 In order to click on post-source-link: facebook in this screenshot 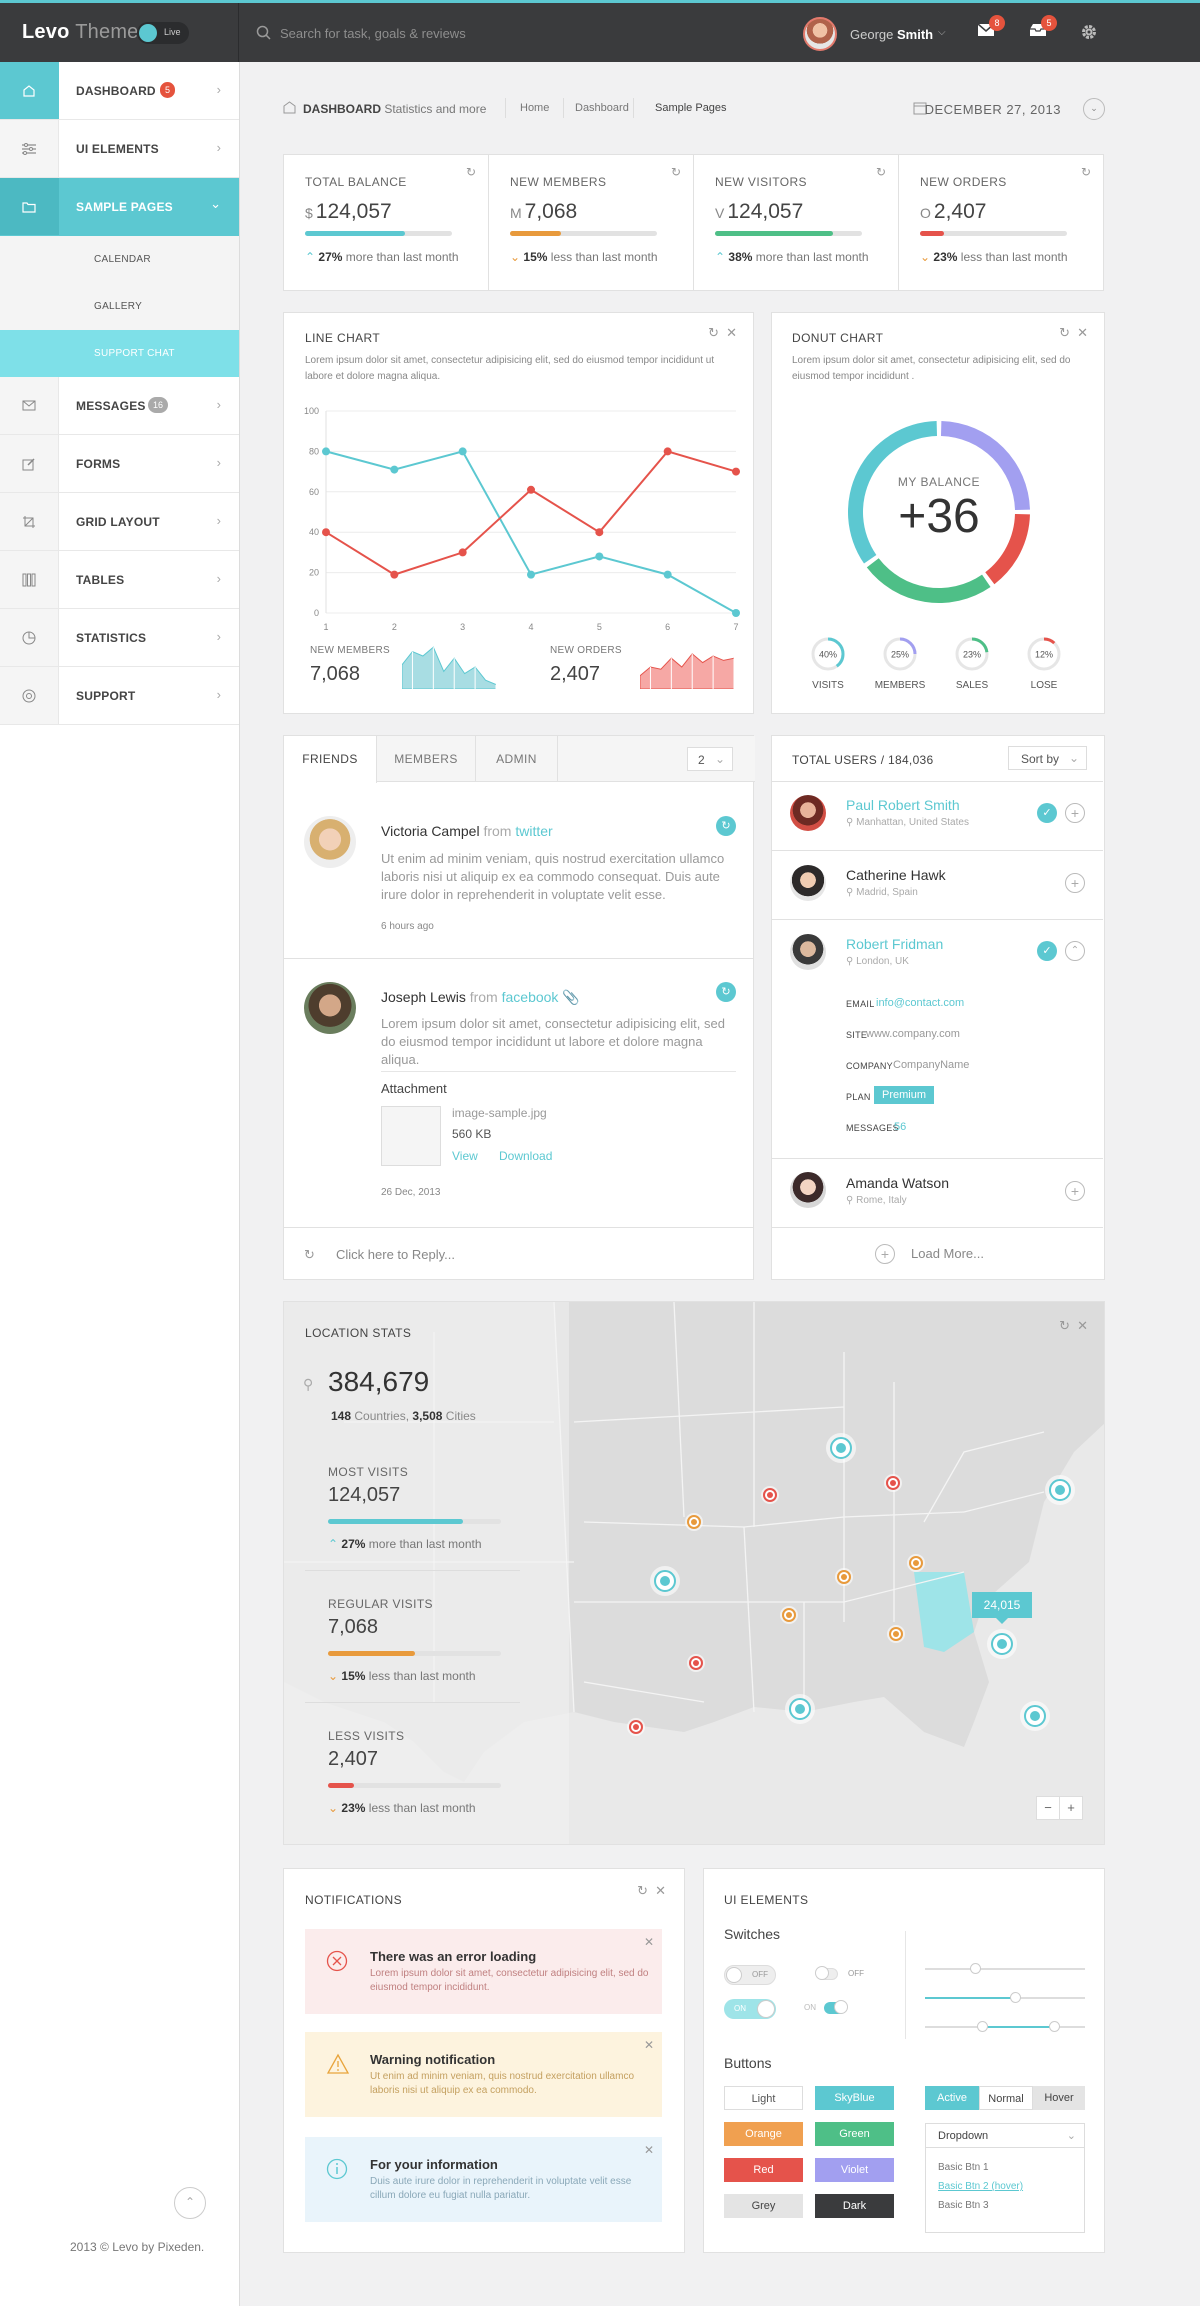, I will do `click(530, 997)`.